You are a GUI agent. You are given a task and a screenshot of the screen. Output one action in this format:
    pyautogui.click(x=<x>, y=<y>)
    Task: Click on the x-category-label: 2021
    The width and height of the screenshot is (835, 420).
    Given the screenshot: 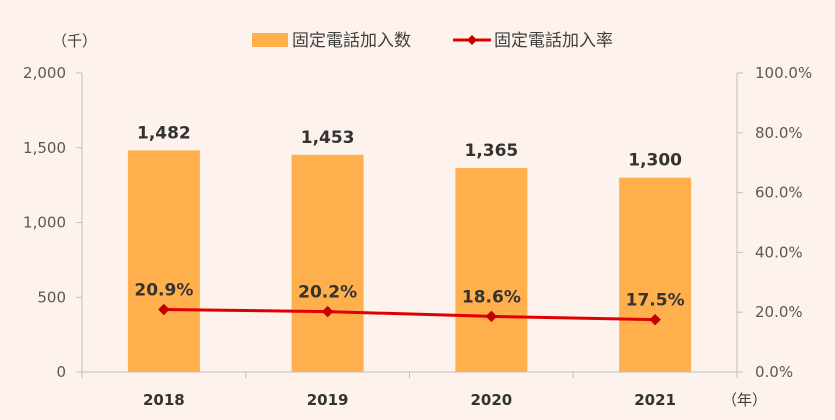 What is the action you would take?
    pyautogui.click(x=655, y=400)
    